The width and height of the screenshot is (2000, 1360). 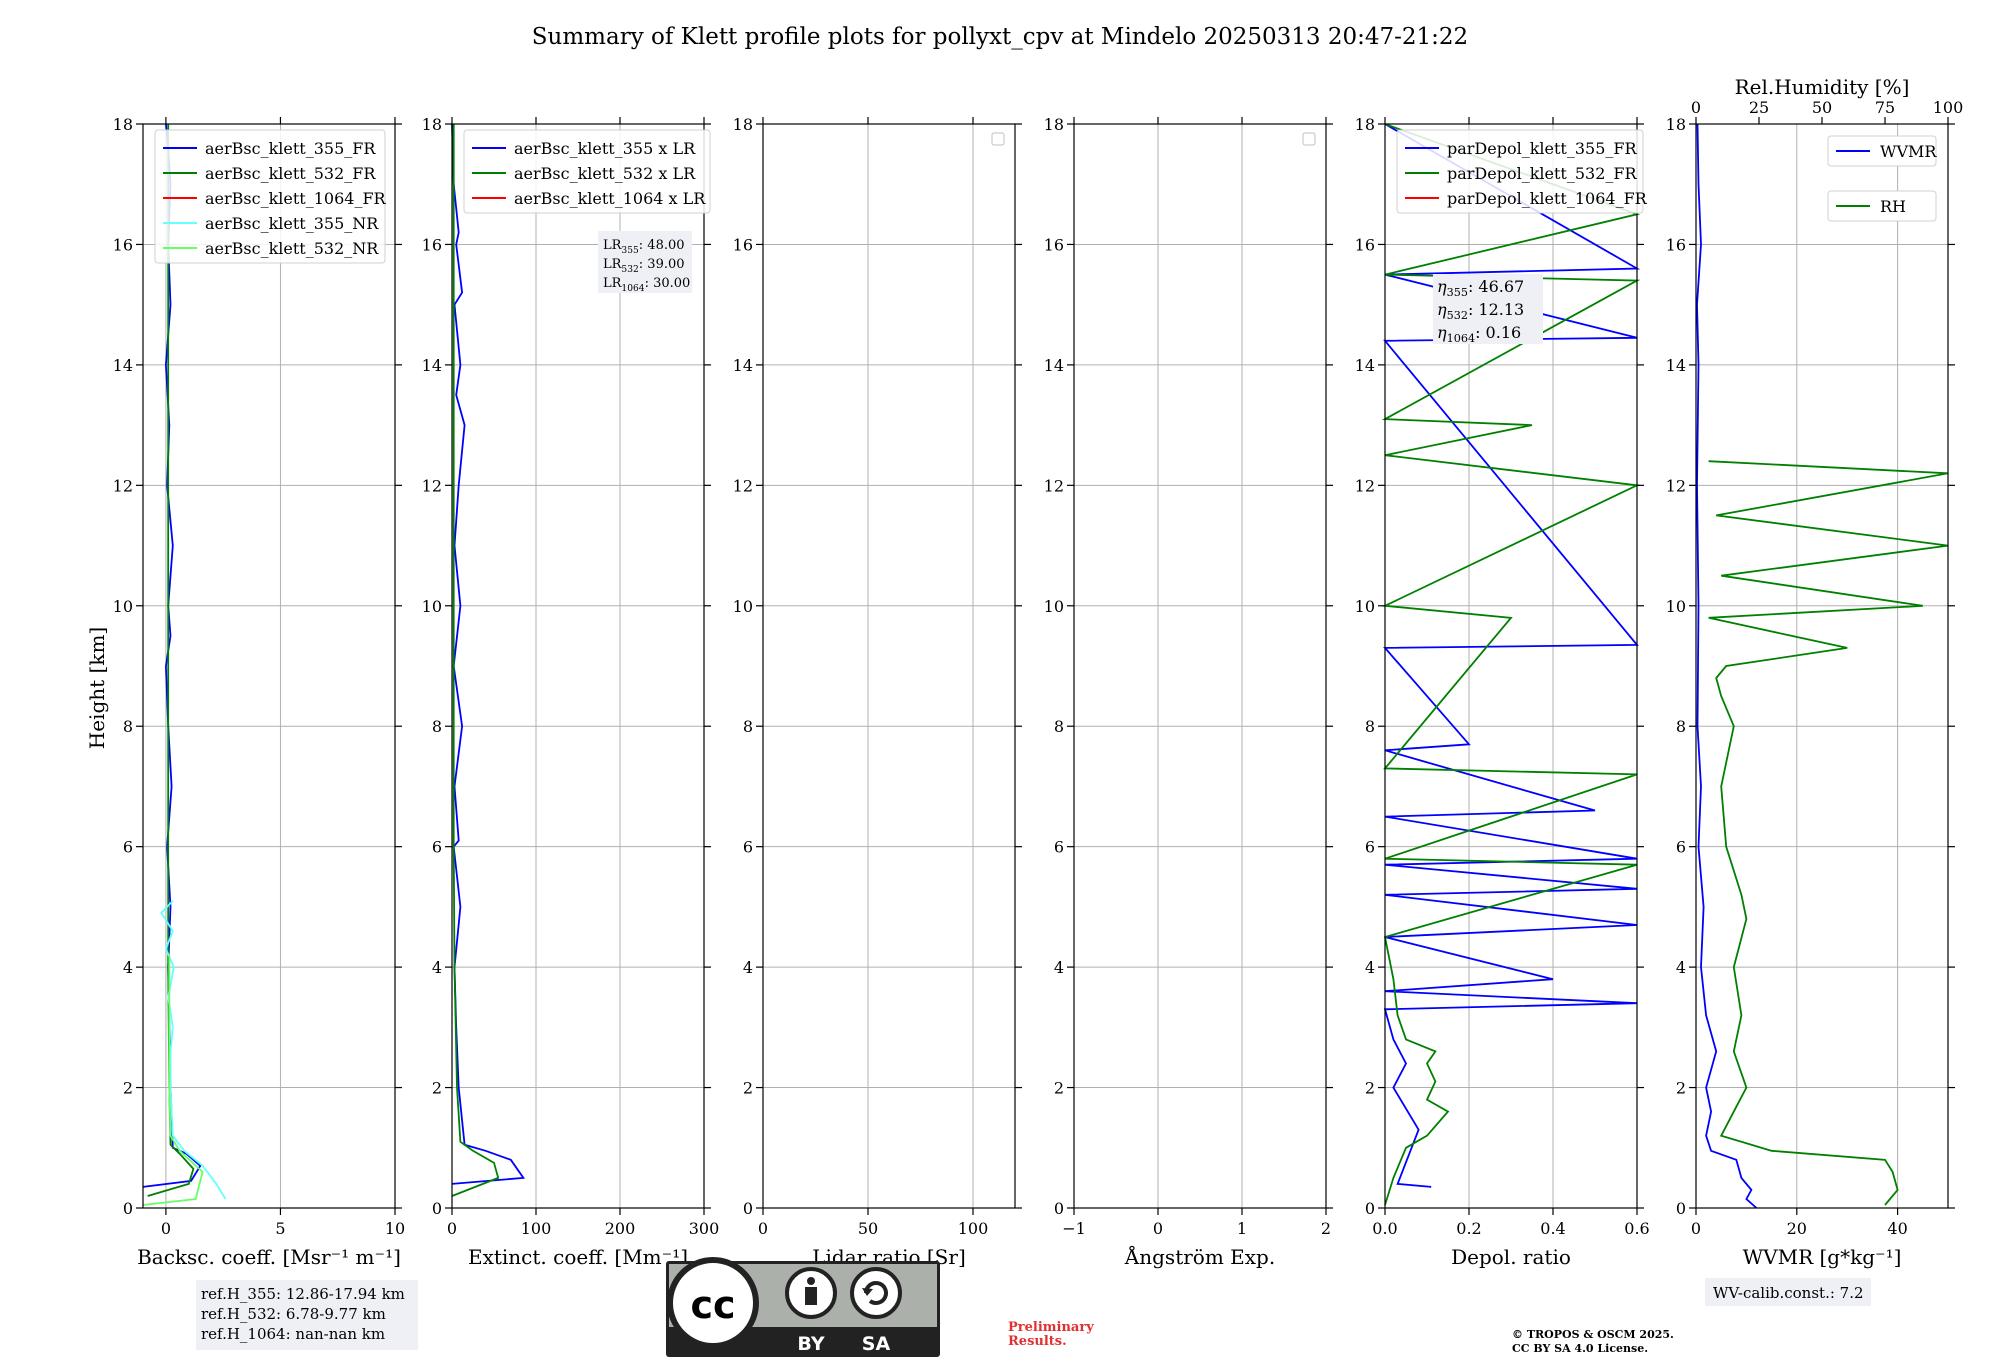 I want to click on x-tick-label: 0.4, so click(x=1552, y=1228).